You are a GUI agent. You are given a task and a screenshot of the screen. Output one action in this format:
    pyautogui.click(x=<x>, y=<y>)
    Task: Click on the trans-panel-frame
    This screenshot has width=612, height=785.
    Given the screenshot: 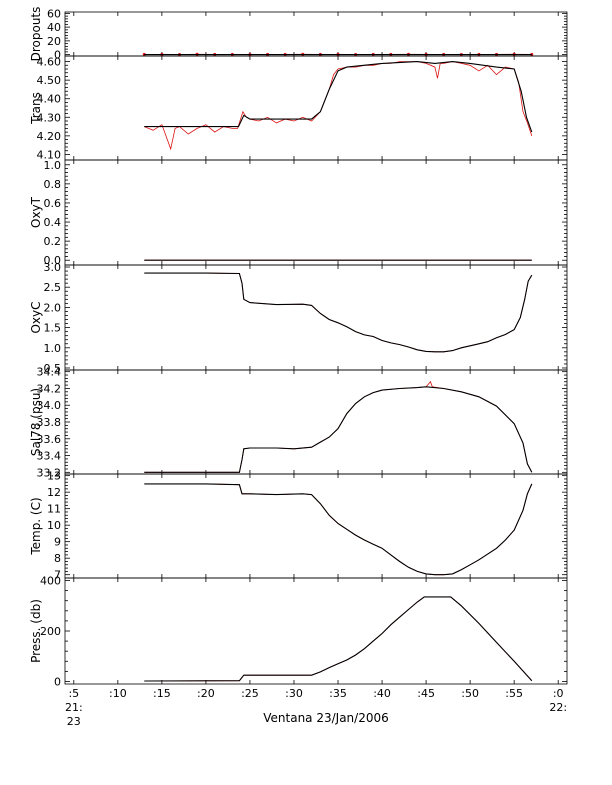 What is the action you would take?
    pyautogui.click(x=316, y=108)
    